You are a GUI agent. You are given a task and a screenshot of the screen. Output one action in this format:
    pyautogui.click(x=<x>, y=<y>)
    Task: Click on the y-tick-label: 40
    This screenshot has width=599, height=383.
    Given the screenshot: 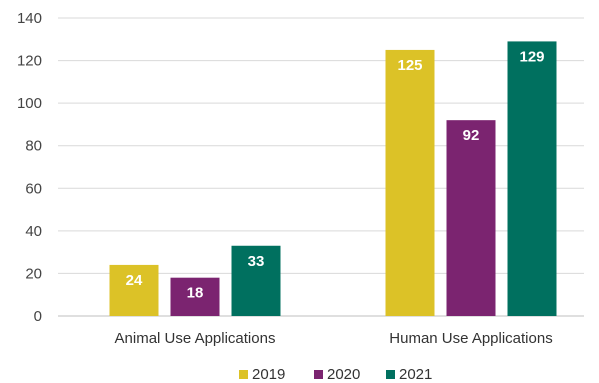 What is the action you would take?
    pyautogui.click(x=33, y=231)
    